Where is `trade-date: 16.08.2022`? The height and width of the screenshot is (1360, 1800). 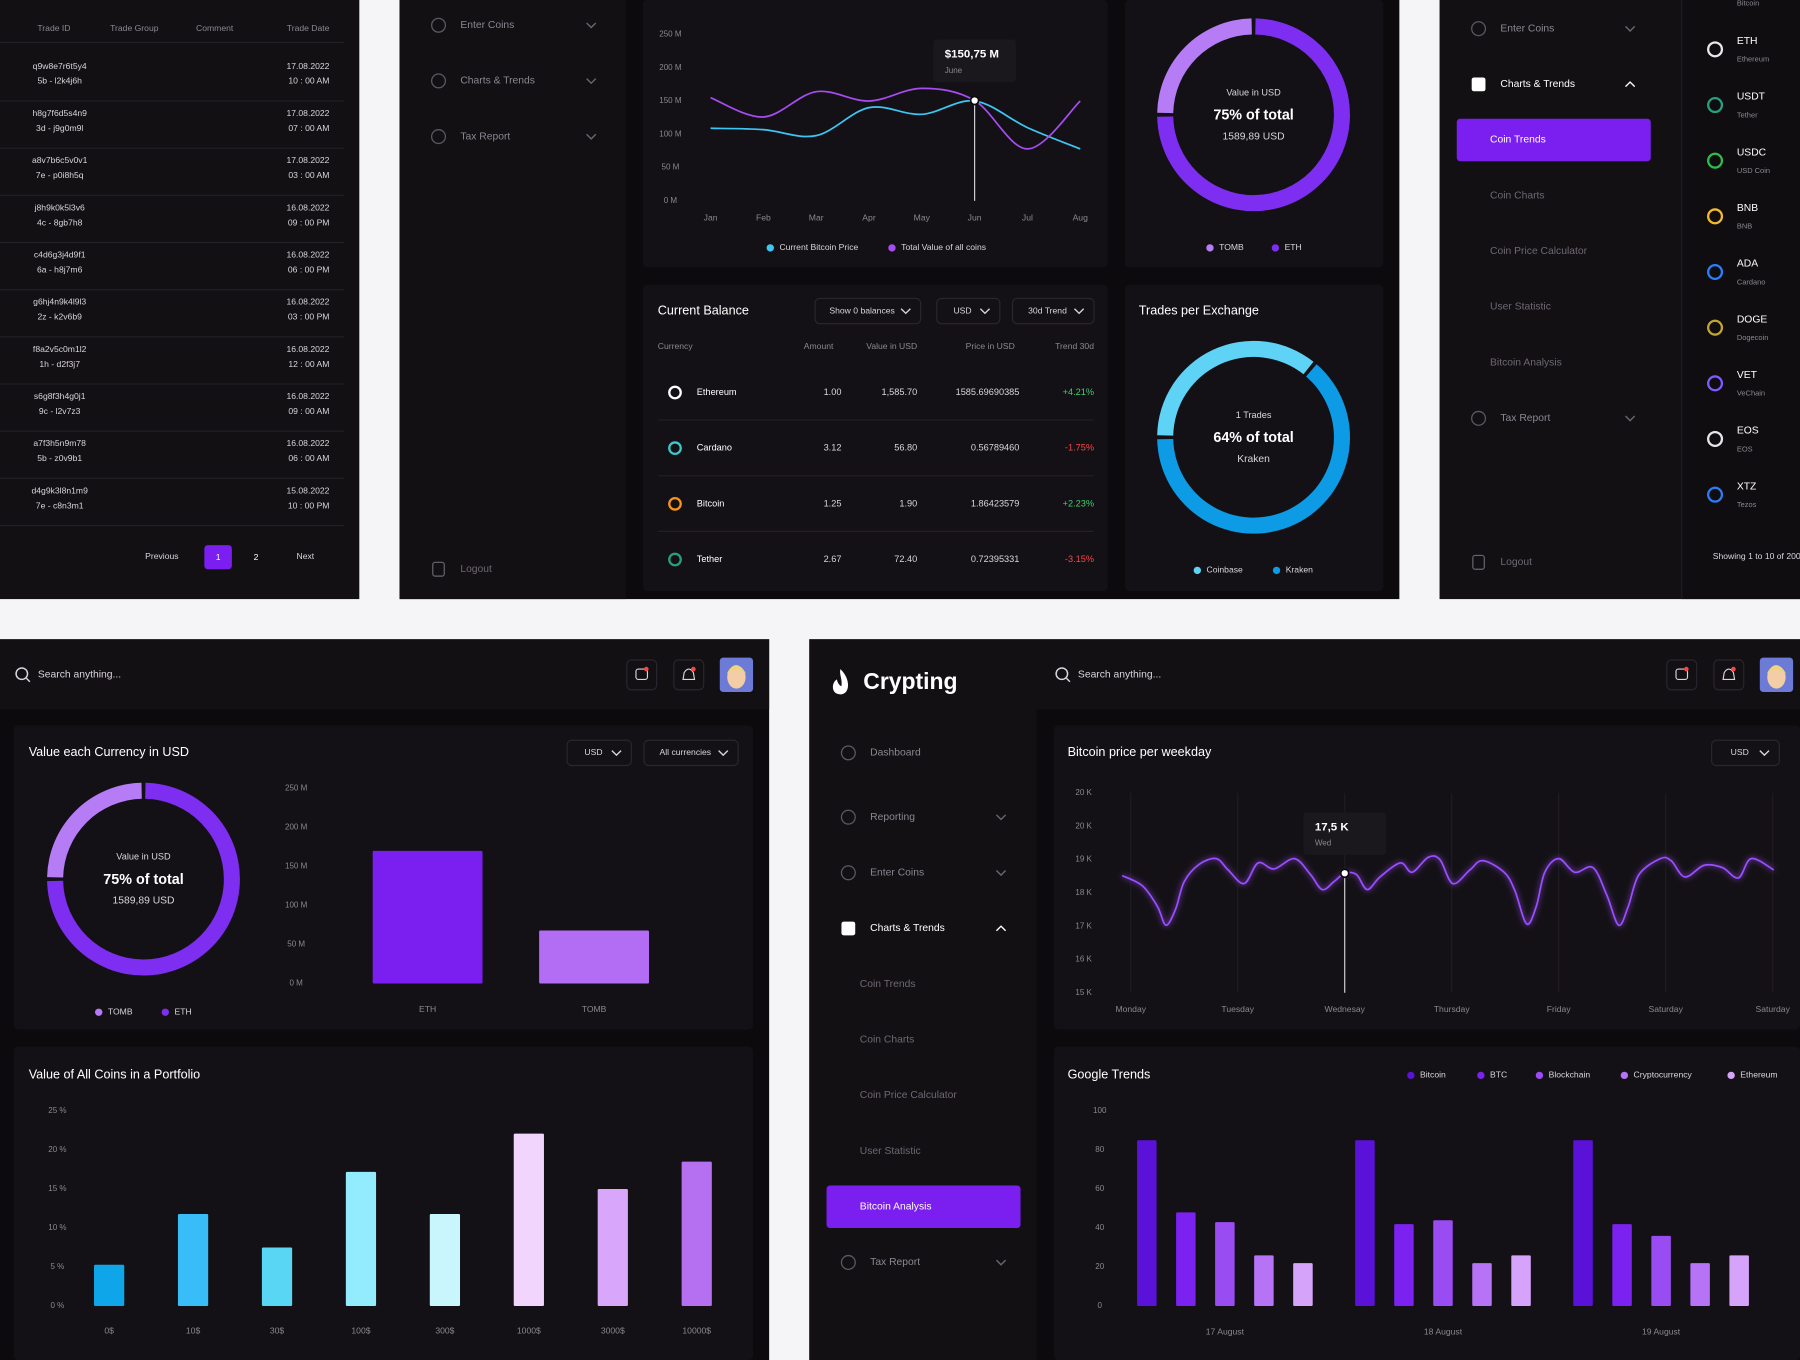 trade-date: 16.08.2022 is located at coordinates (307, 207).